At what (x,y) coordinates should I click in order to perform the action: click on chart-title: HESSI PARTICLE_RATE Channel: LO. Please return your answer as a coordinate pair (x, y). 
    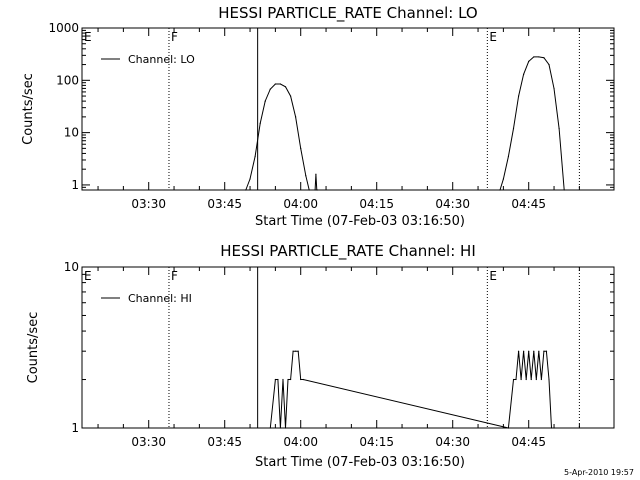
    Looking at the image, I should click on (347, 13).